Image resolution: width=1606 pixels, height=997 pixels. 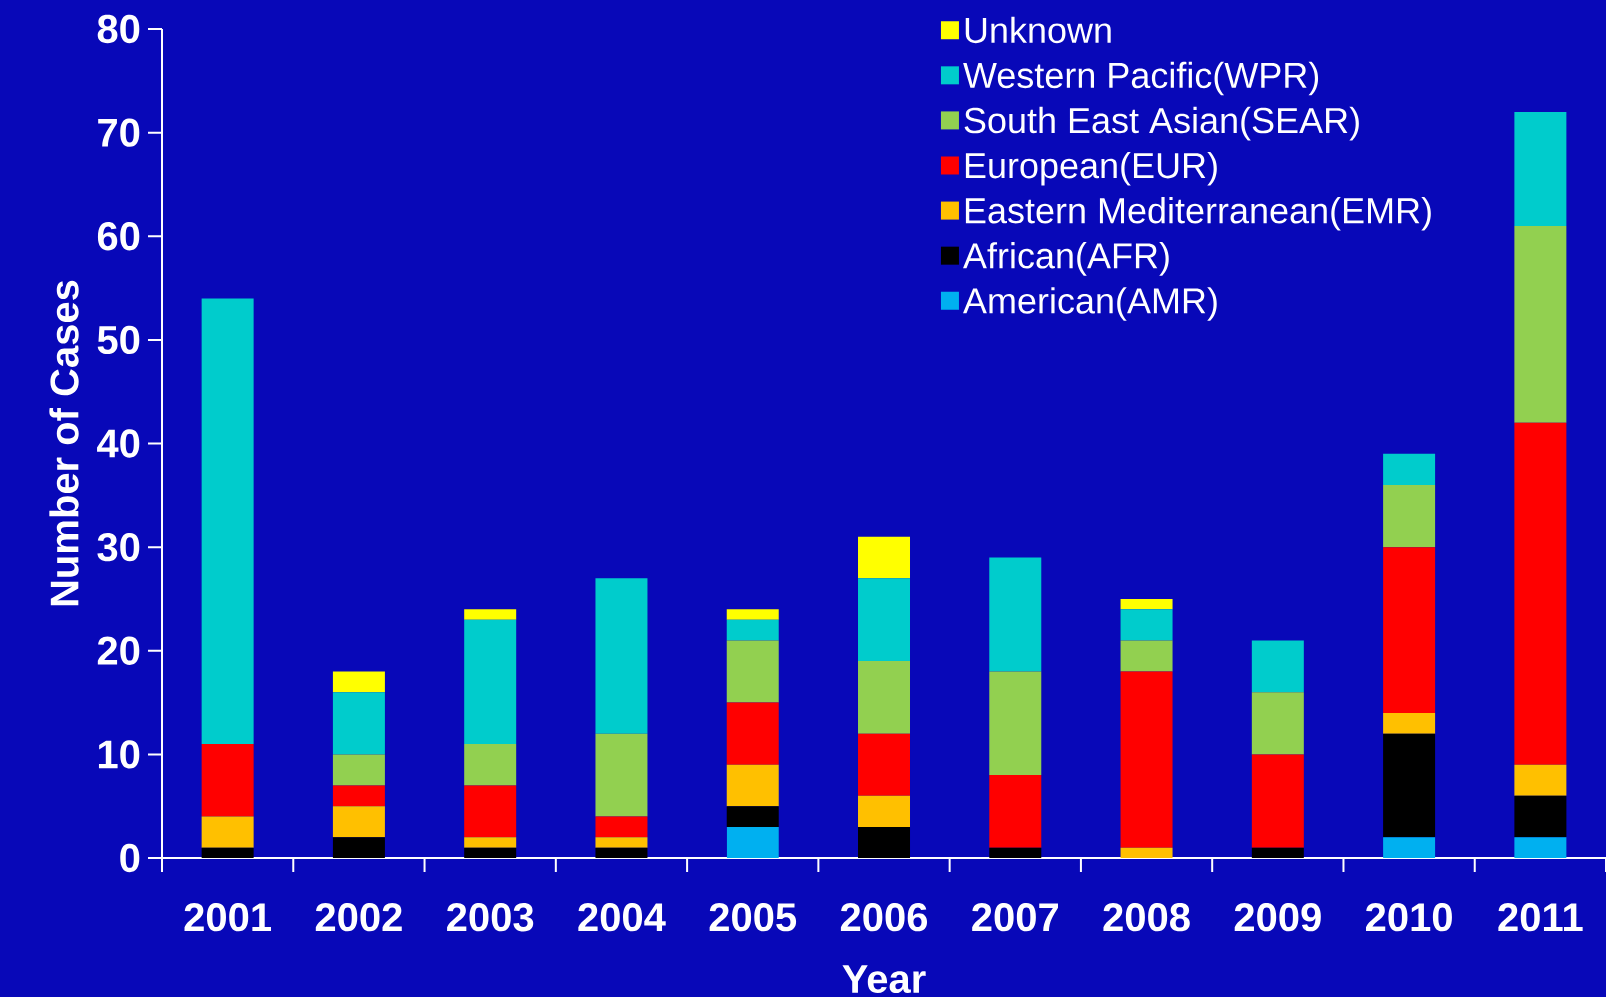 I want to click on legend-label: Eastern Mediterranean(EMR), so click(x=1198, y=214).